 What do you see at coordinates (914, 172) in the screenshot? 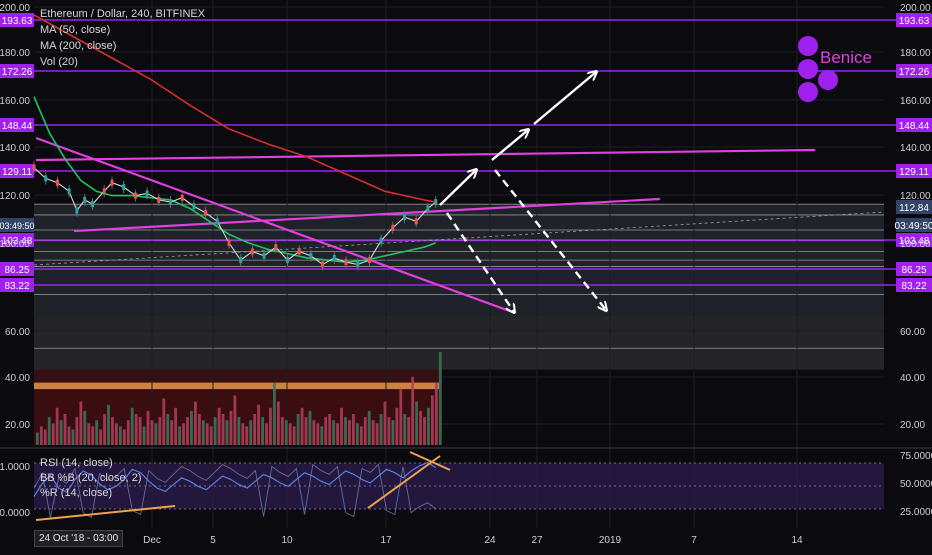
I see `level-label-right: 129.11` at bounding box center [914, 172].